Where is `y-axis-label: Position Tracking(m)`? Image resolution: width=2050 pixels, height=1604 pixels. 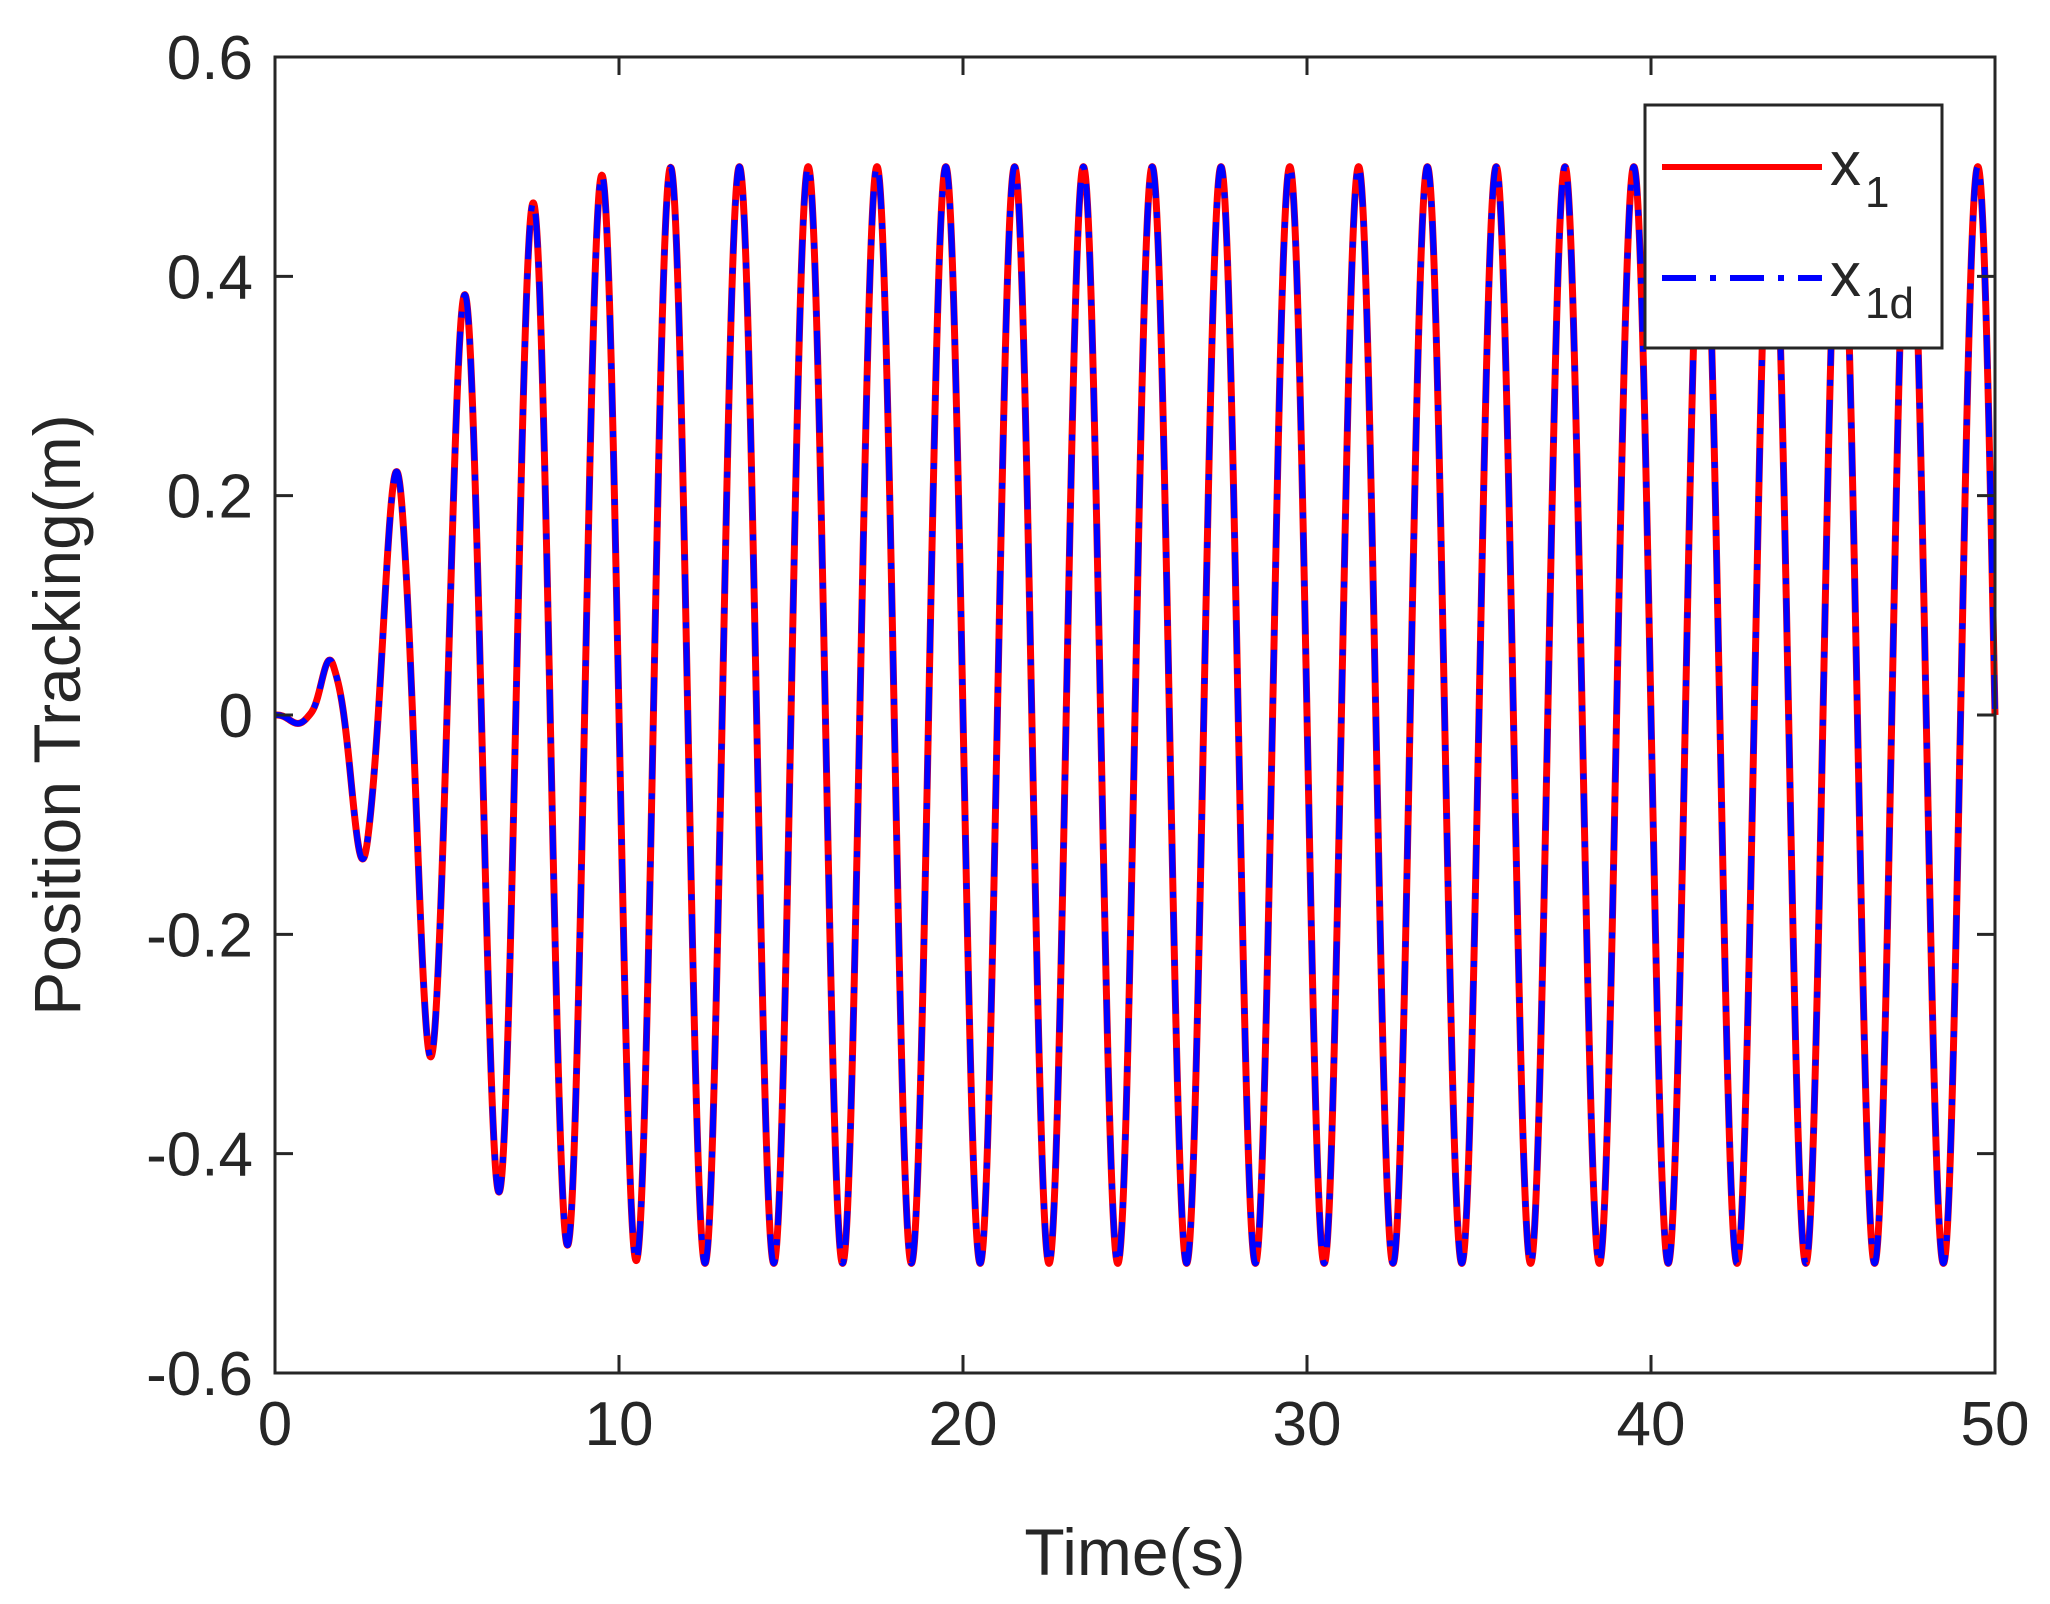 y-axis-label: Position Tracking(m) is located at coordinates (57, 715).